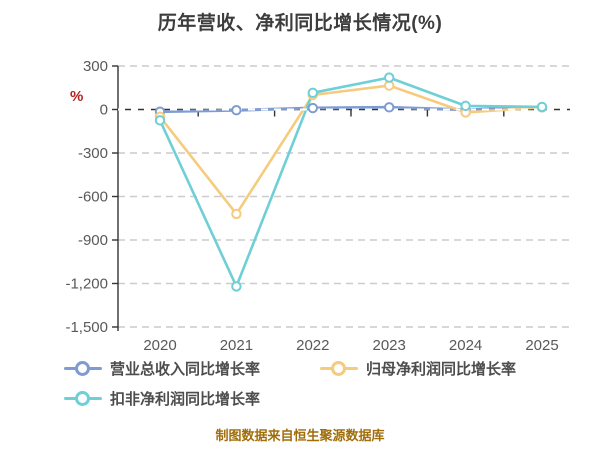  I want to click on y-axis-unit-label: %, so click(77, 96).